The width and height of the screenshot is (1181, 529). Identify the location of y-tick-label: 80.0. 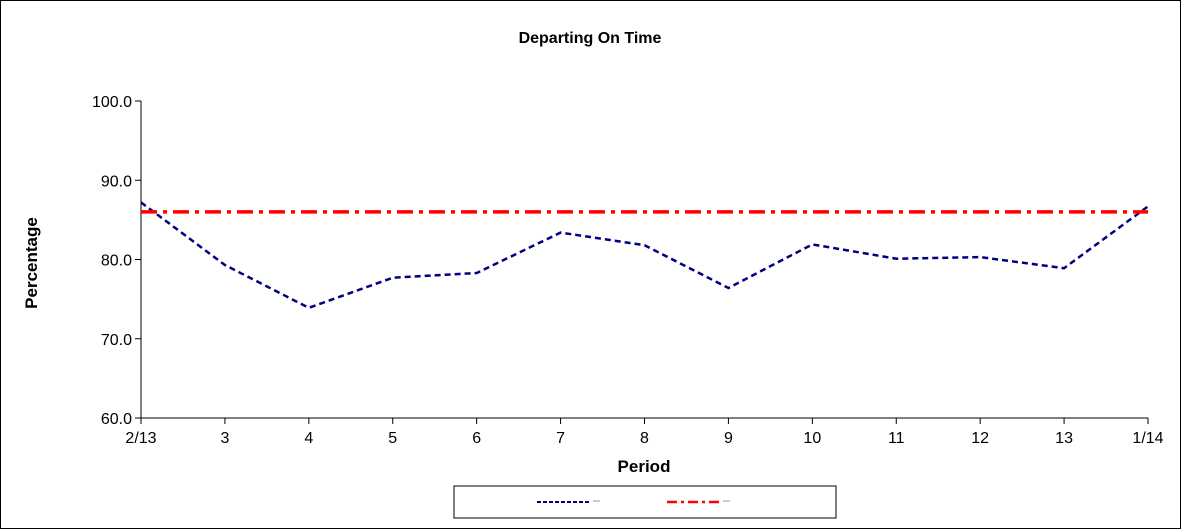
(116, 261).